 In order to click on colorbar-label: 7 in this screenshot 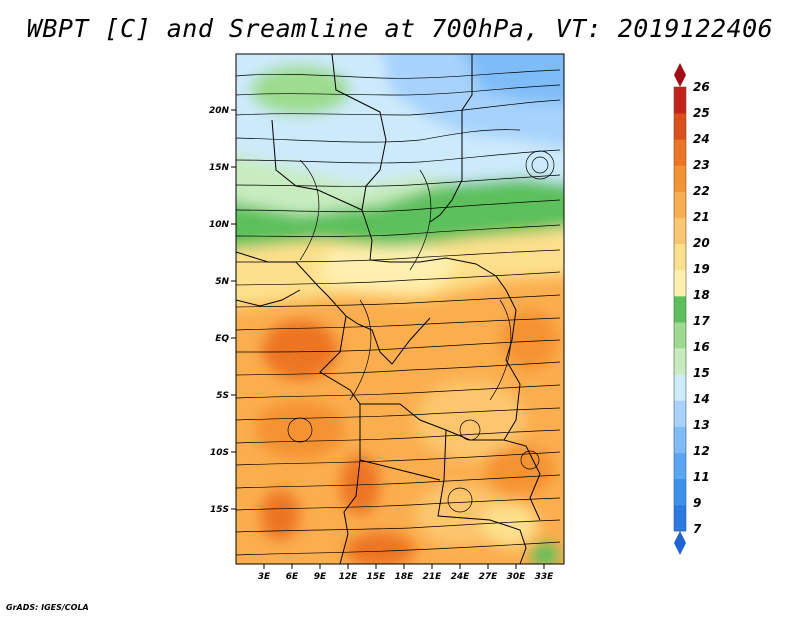, I will do `click(697, 529)`.